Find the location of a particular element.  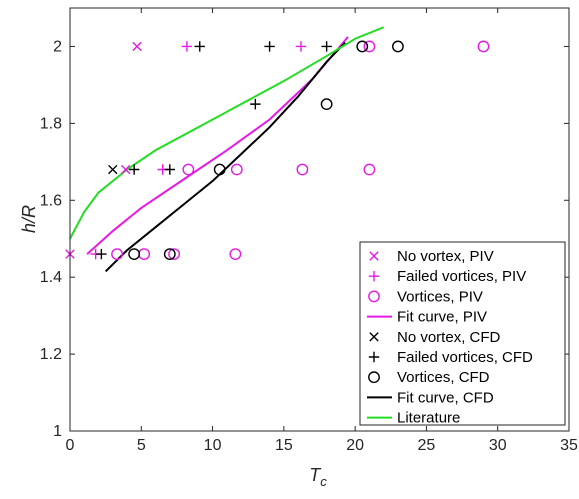

legend-label: Literature is located at coordinates (428, 418).